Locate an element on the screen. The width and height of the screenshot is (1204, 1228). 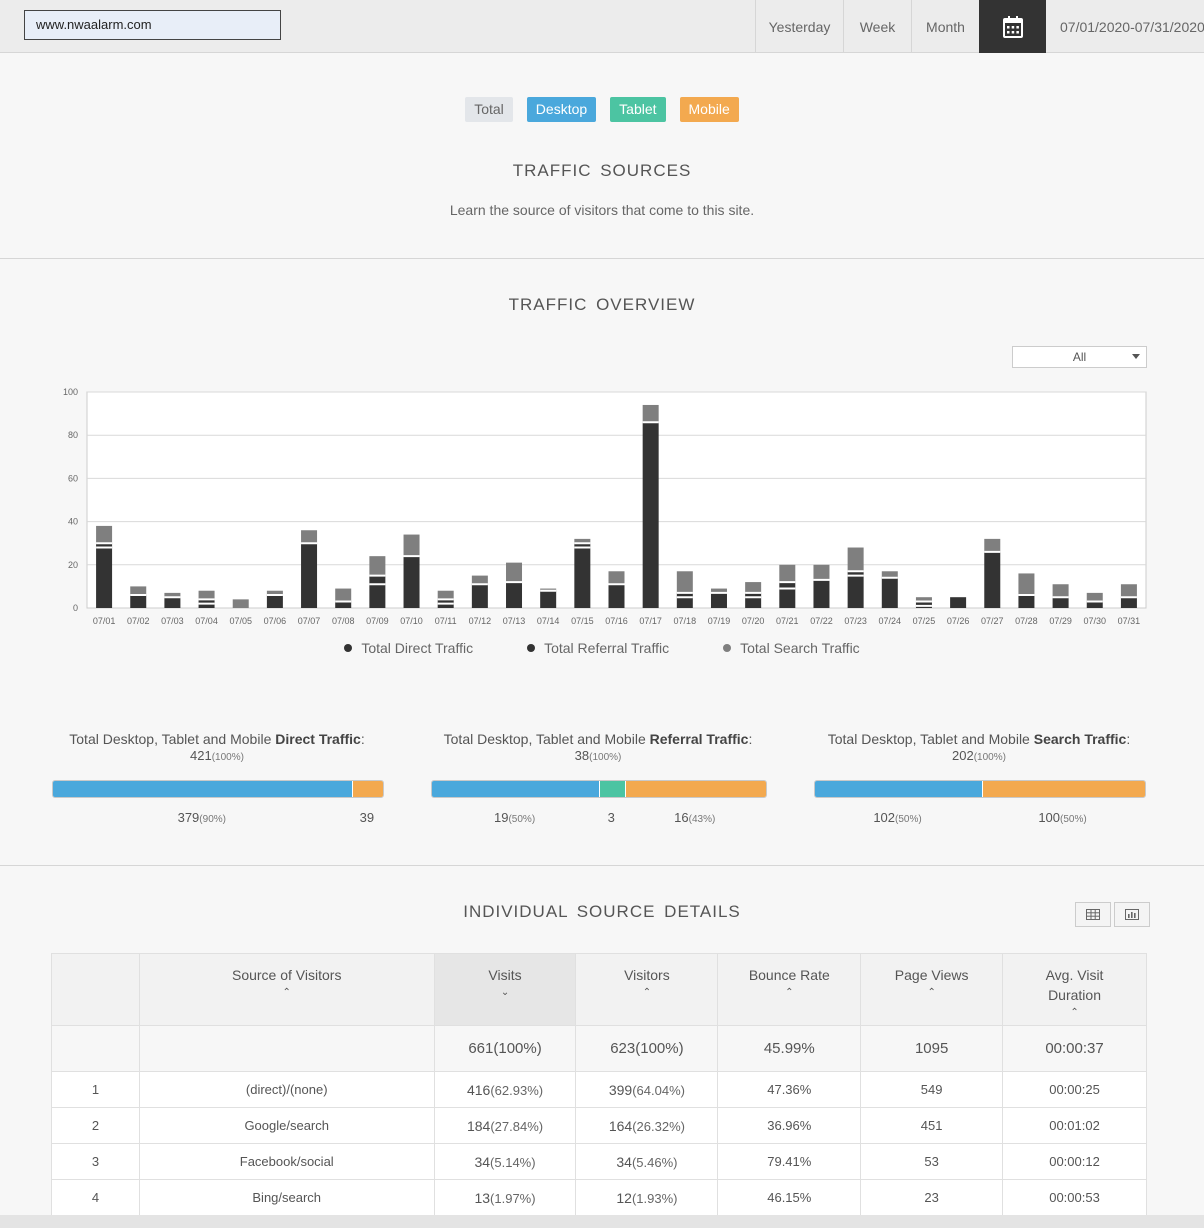
legend-item-search: Total Search Traffic is located at coordinates (791, 648).